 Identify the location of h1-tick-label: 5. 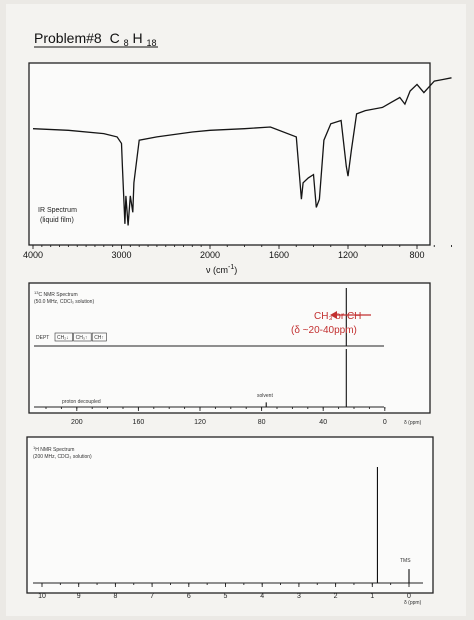
(226, 596).